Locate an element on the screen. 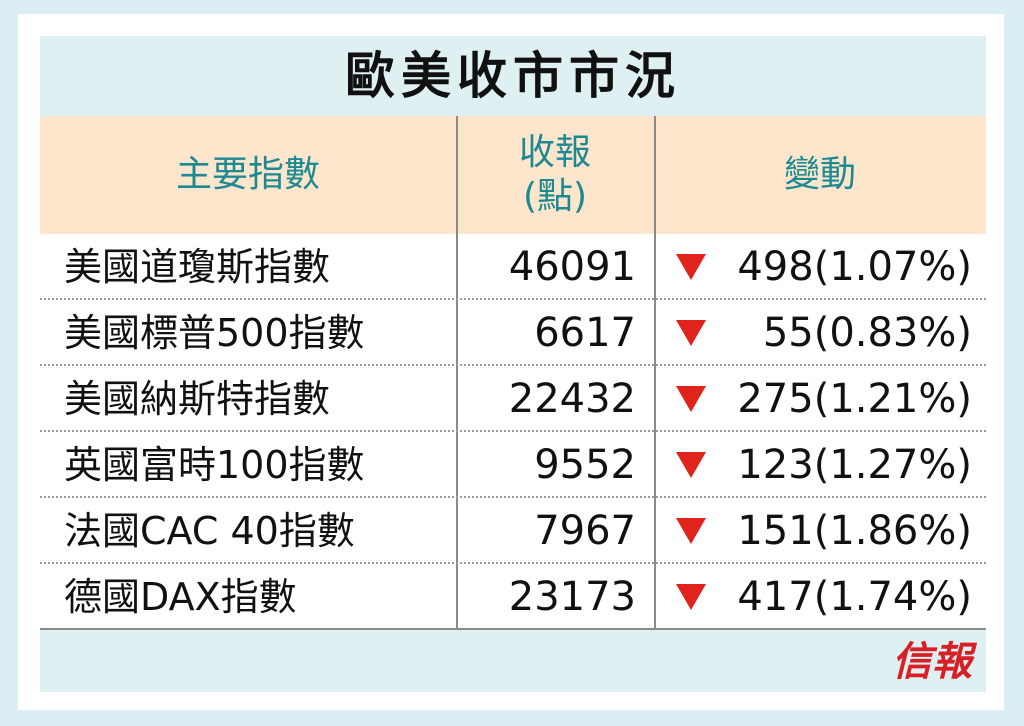 This screenshot has height=726, width=1024. row-index-name: 英國富時100指數 is located at coordinates (214, 465).